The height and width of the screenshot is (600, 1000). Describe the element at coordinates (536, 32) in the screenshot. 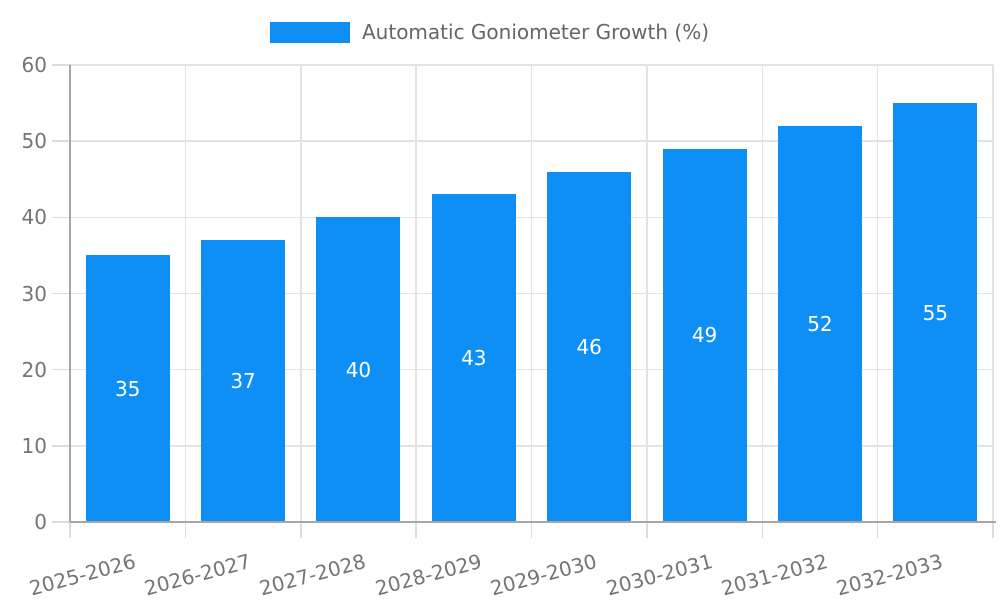

I see `legend-label: Automatic Goniometer Growth (%)` at that location.